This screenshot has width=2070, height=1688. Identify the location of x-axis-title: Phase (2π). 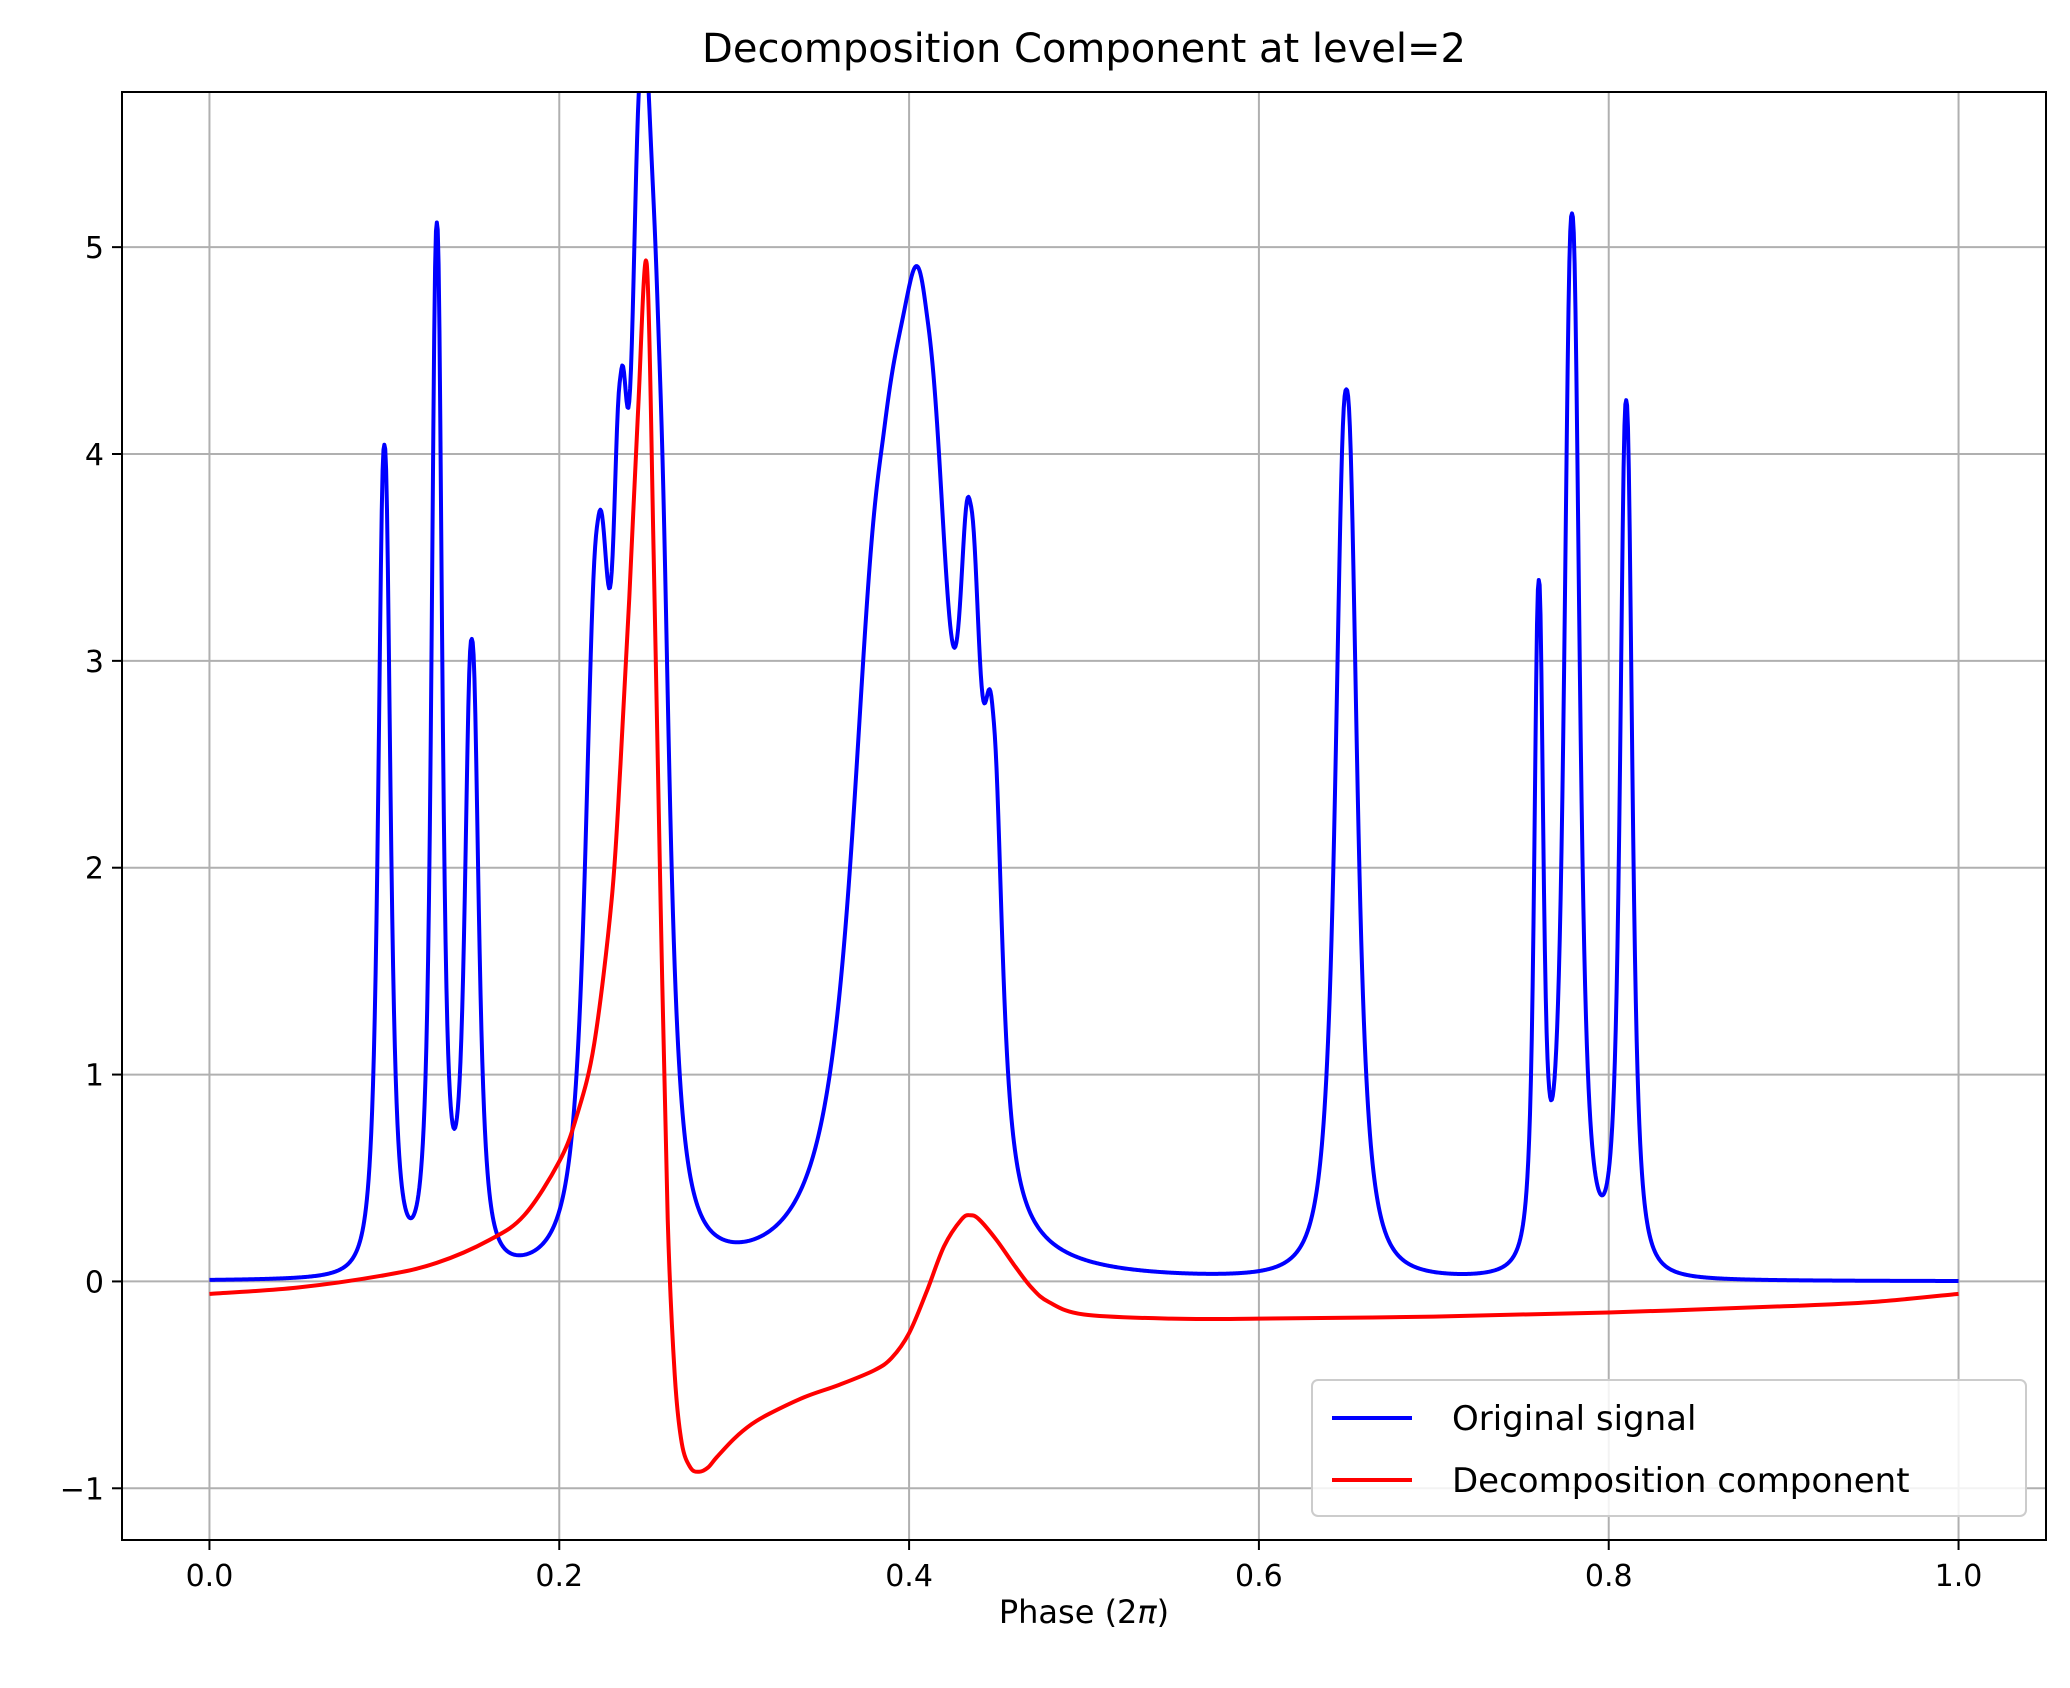
(1084, 1612).